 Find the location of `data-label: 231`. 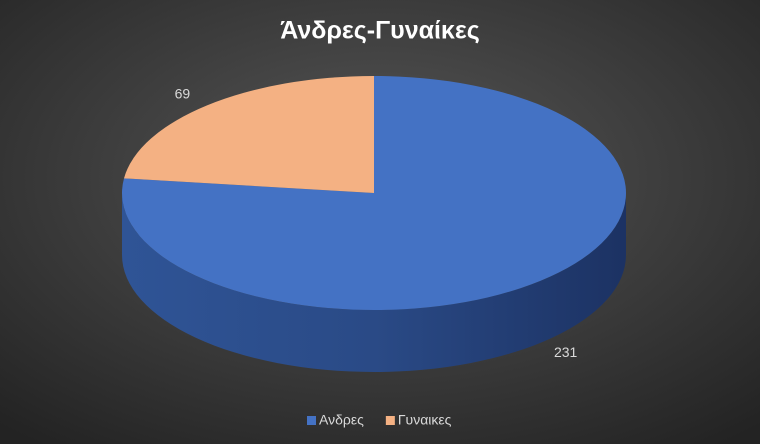

data-label: 231 is located at coordinates (566, 352).